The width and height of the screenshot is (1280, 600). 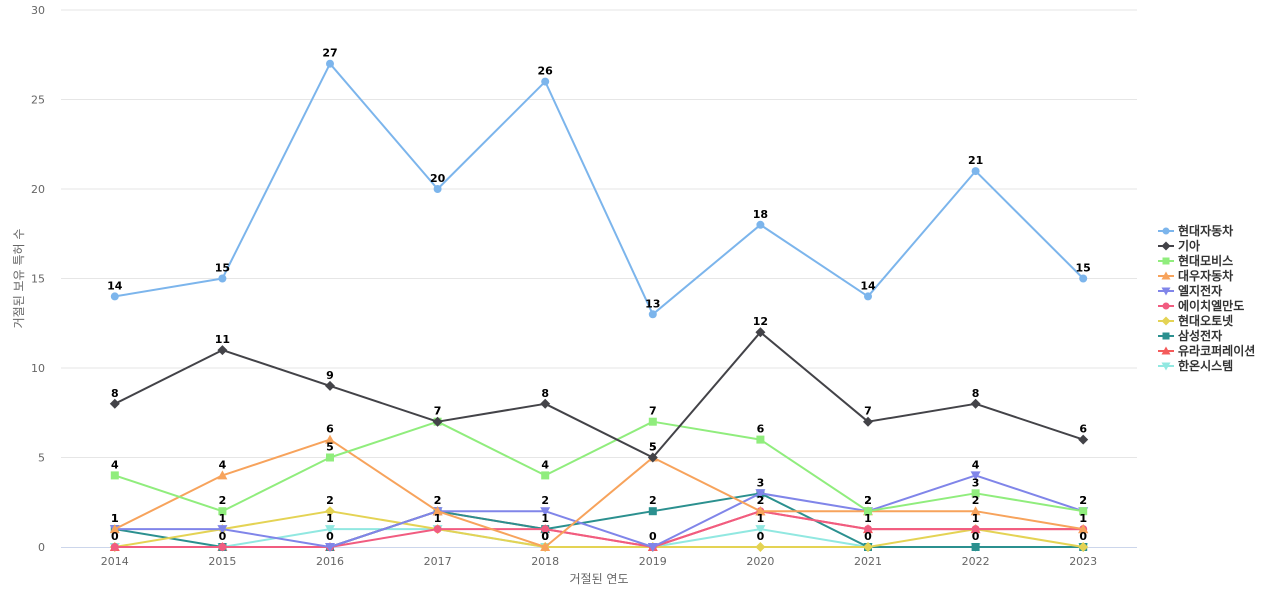 What do you see at coordinates (1190, 335) in the screenshot?
I see `legend-item-삼성전자: 삼성전자` at bounding box center [1190, 335].